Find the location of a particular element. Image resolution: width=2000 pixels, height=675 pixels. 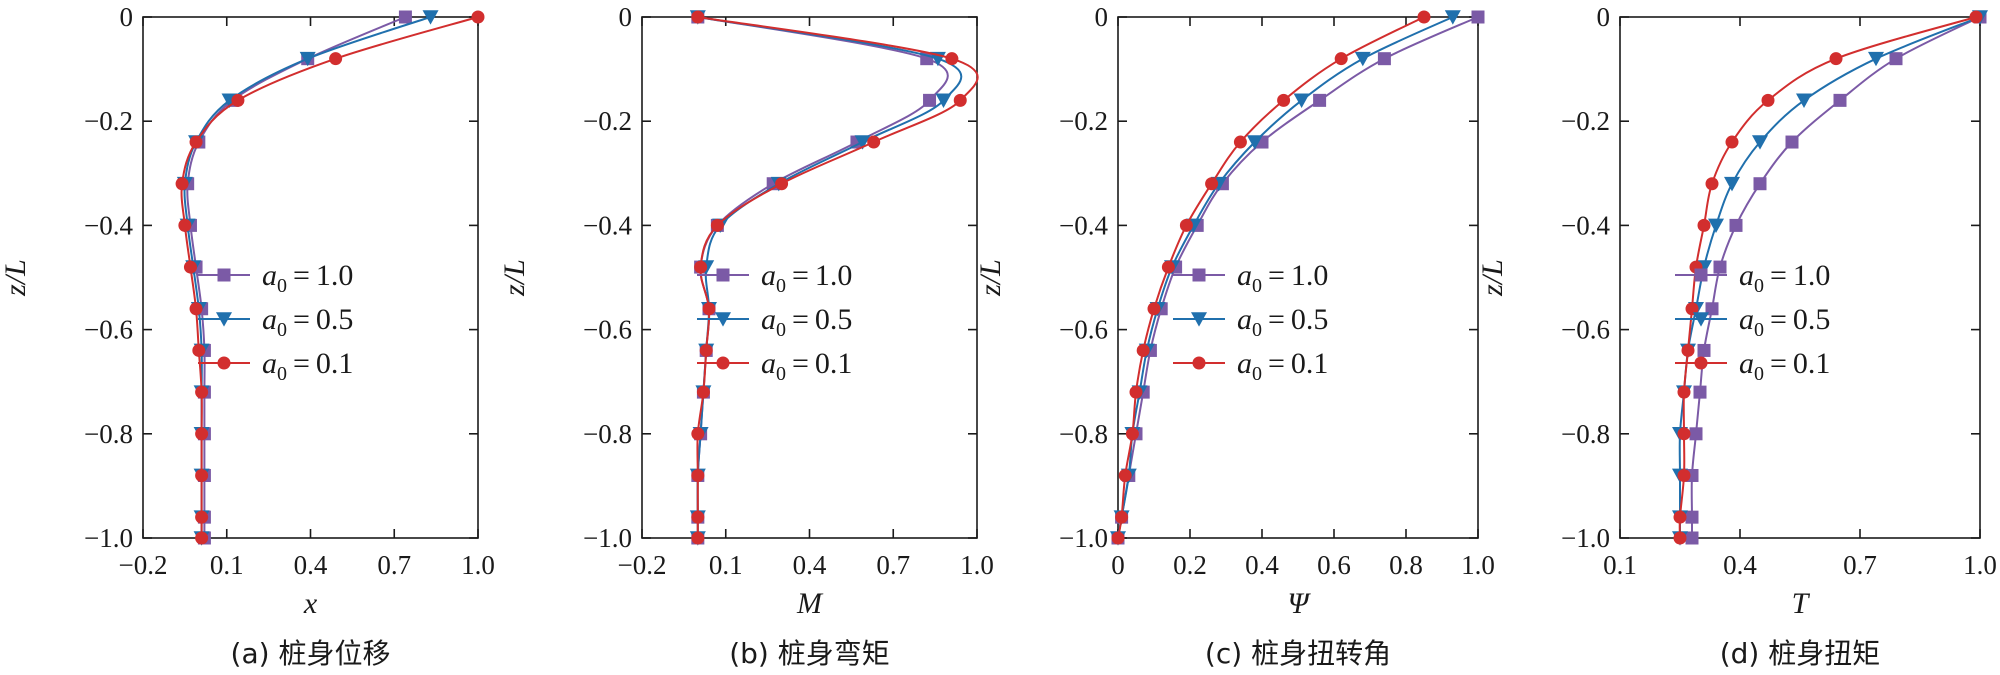

plot-frame is located at coordinates (1298, 277).